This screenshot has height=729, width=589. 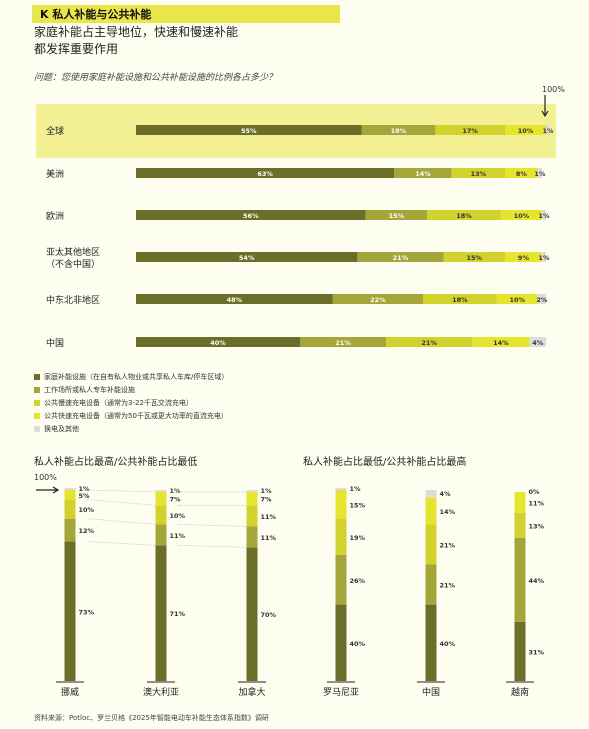 What do you see at coordinates (55, 216) in the screenshot?
I see `category-label: 欧洲` at bounding box center [55, 216].